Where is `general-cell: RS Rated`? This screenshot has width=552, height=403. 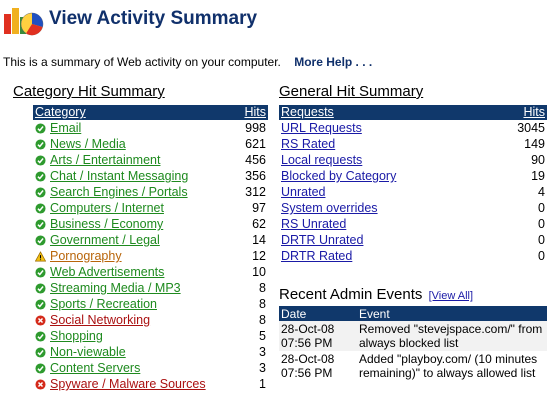 general-cell: RS Rated is located at coordinates (385, 144).